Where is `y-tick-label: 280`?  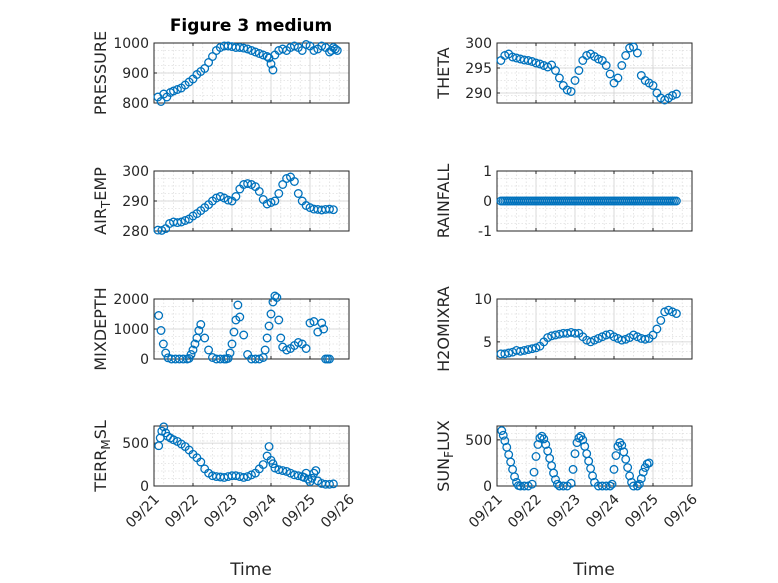
y-tick-label: 280 is located at coordinates (135, 232).